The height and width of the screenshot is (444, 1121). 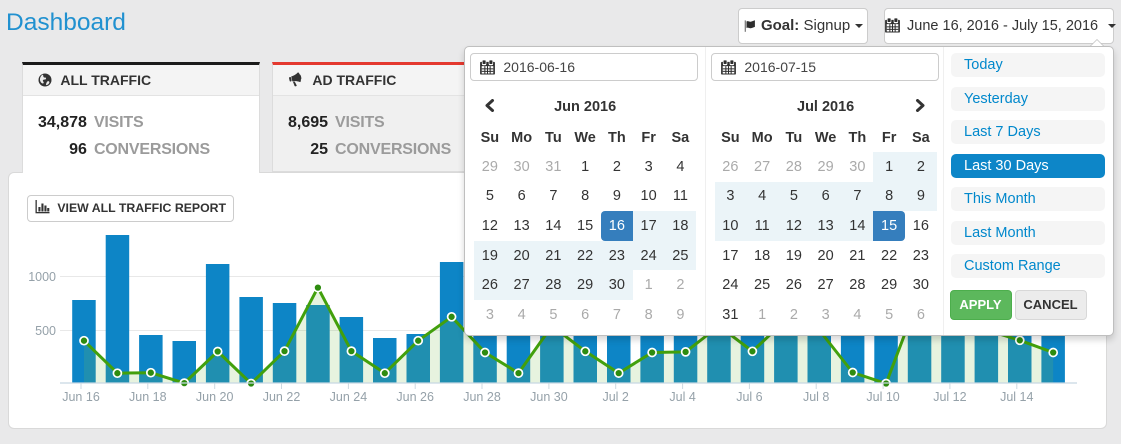 I want to click on svg-text: Jul 6, so click(x=749, y=397).